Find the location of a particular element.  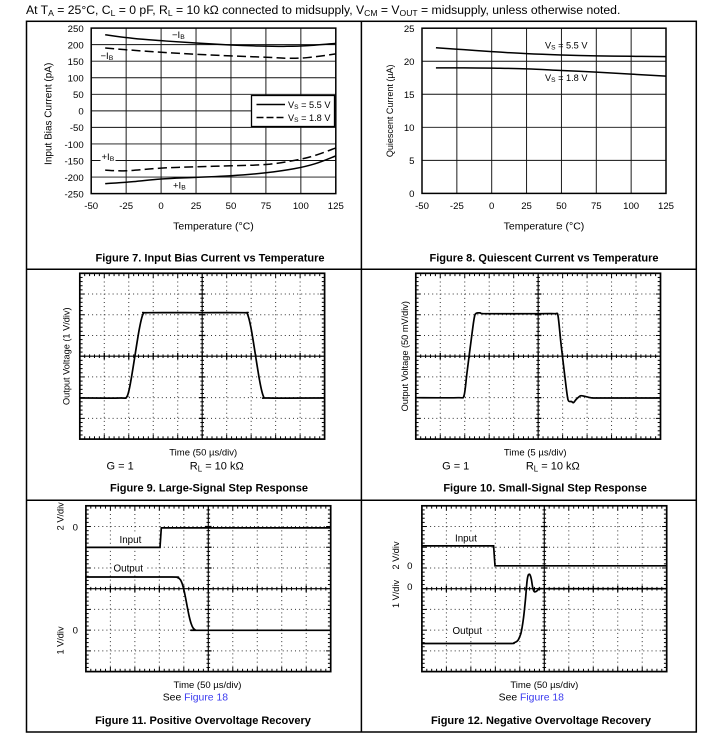

svg-text: 200 is located at coordinates (76, 45).